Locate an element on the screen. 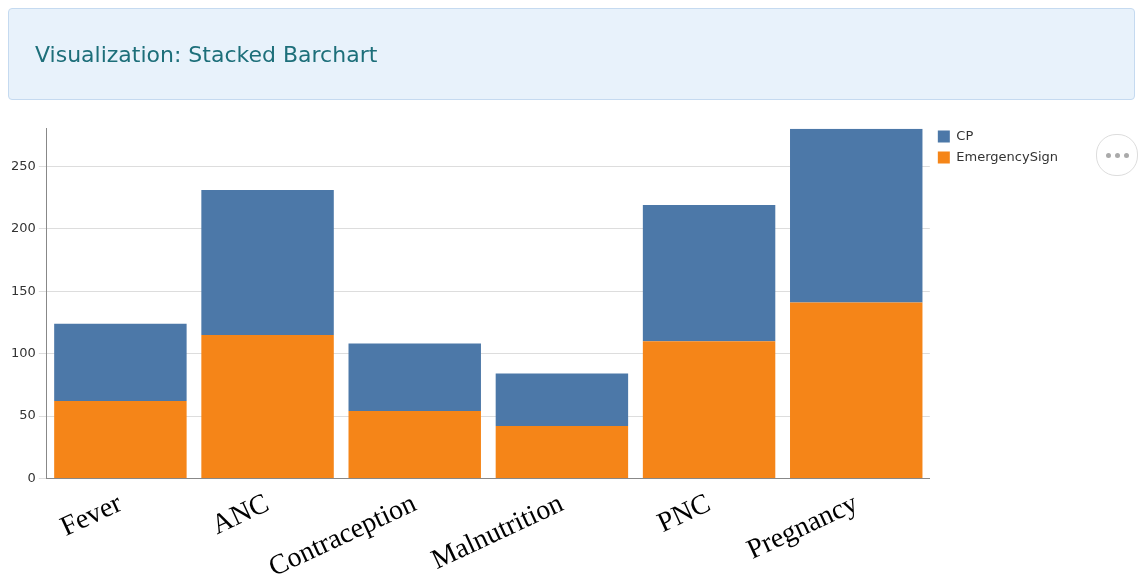  y-tick-label: 250 is located at coordinates (23, 165).